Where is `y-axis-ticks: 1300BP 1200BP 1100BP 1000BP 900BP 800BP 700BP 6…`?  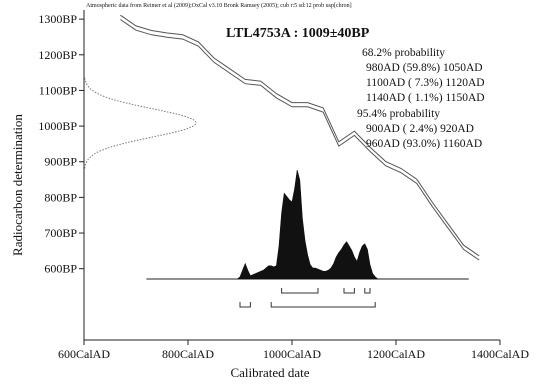 y-axis-ticks: 1300BP 1200BP 1100BP 1000BP 900BP 800BP 700BP 6… is located at coordinates (61, 144).